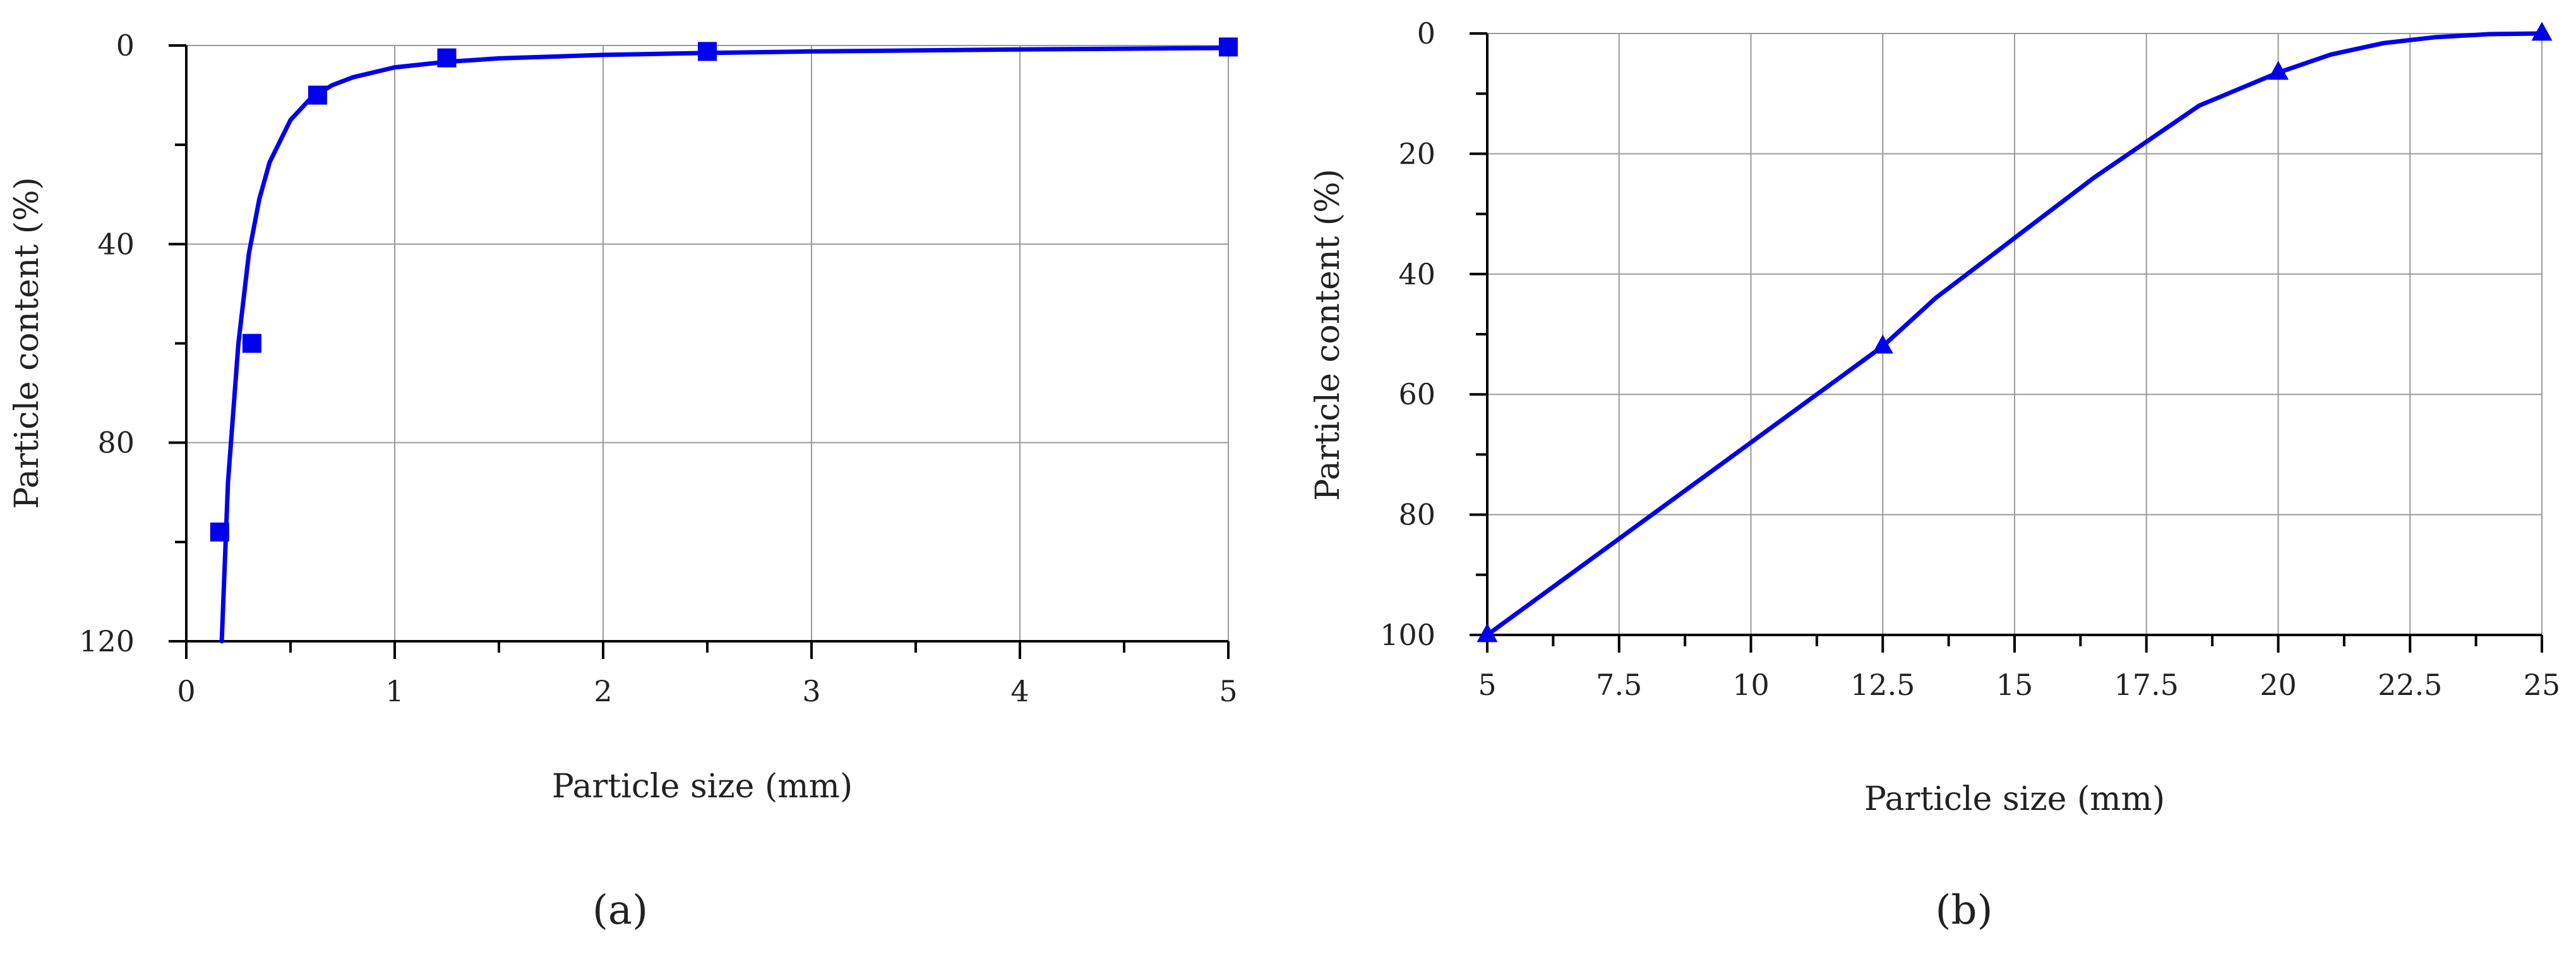 This screenshot has height=954, width=2576. Describe the element at coordinates (1416, 394) in the screenshot. I see `y-tick-label: 60` at that location.